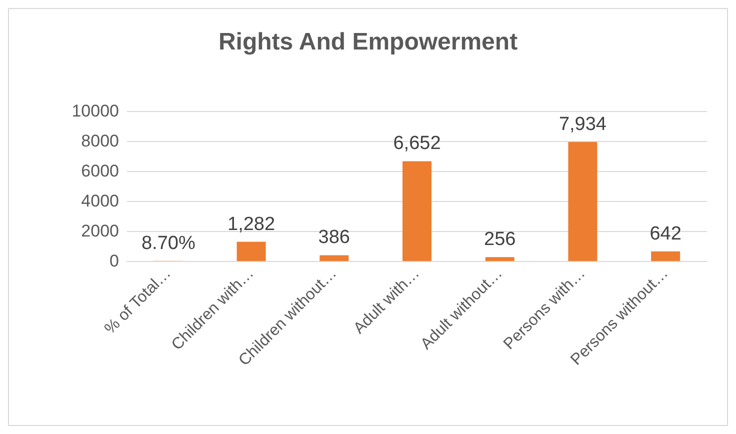 This screenshot has width=736, height=434. What do you see at coordinates (417, 143) in the screenshot?
I see `data-label: 6,652` at bounding box center [417, 143].